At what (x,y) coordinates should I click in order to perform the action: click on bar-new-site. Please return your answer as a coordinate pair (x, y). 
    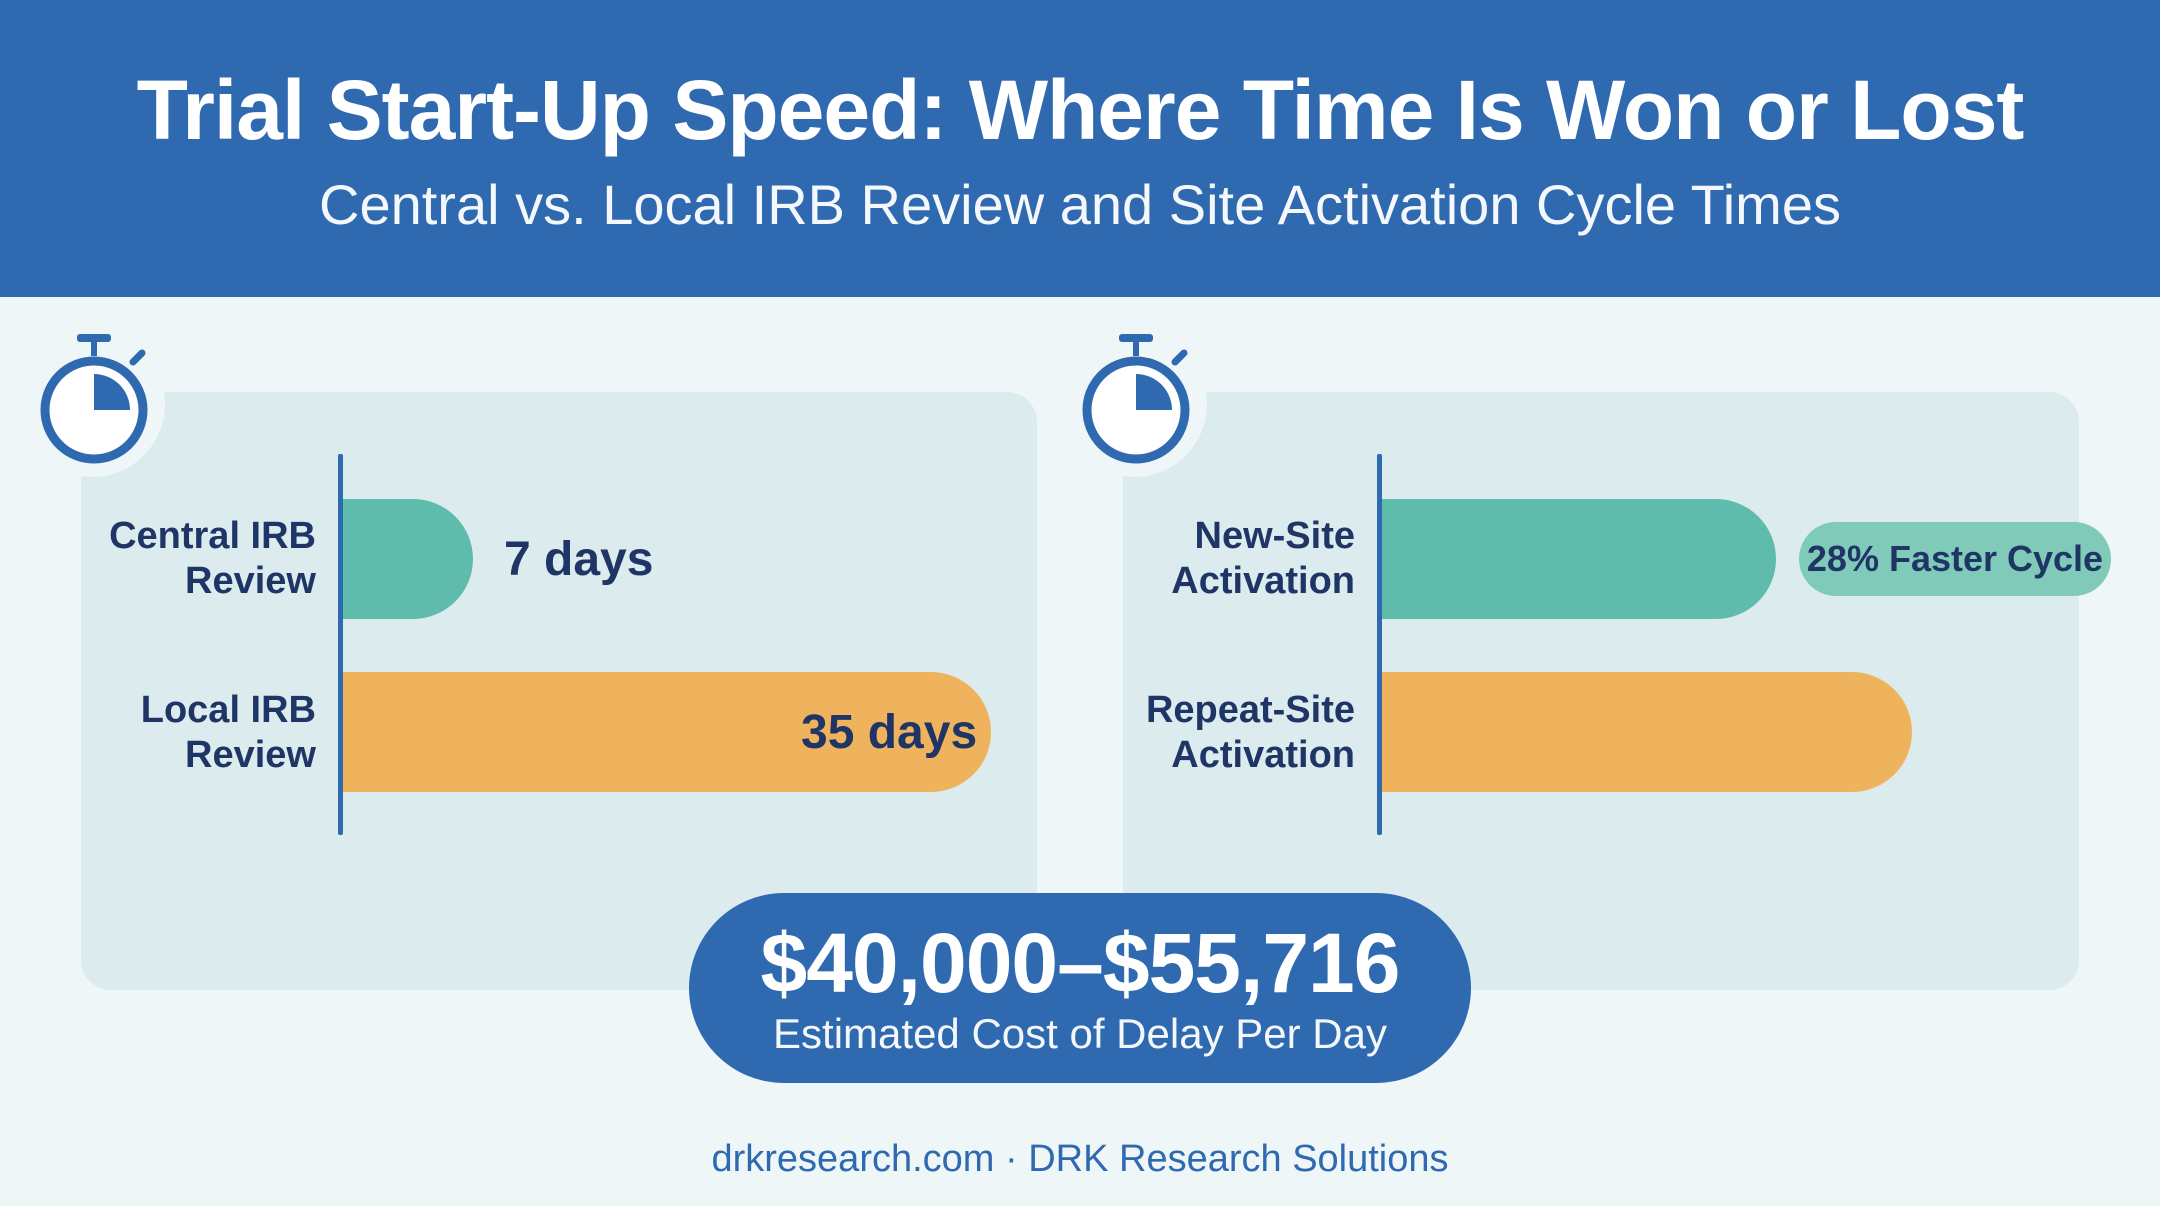
    Looking at the image, I should click on (1579, 559).